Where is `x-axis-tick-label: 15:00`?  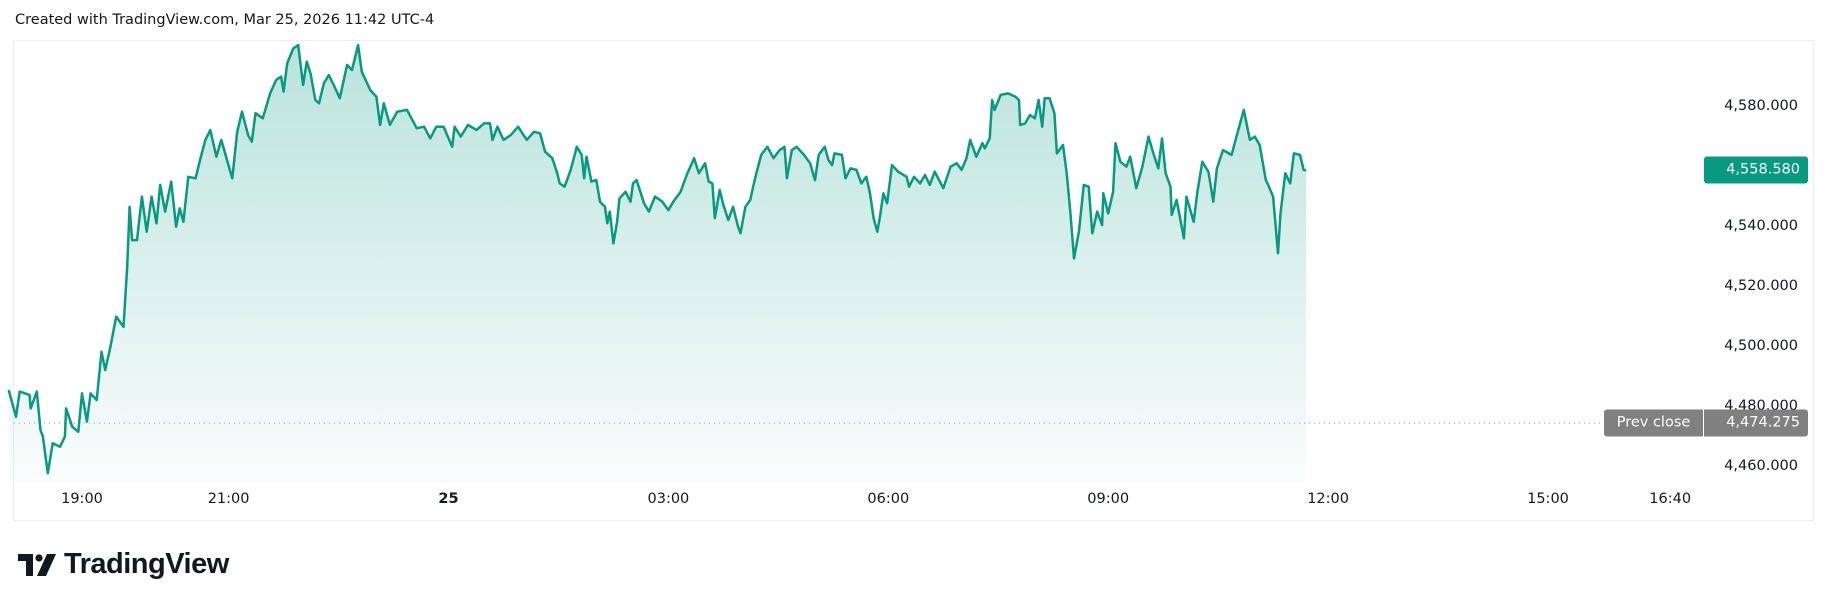
x-axis-tick-label: 15:00 is located at coordinates (1548, 499).